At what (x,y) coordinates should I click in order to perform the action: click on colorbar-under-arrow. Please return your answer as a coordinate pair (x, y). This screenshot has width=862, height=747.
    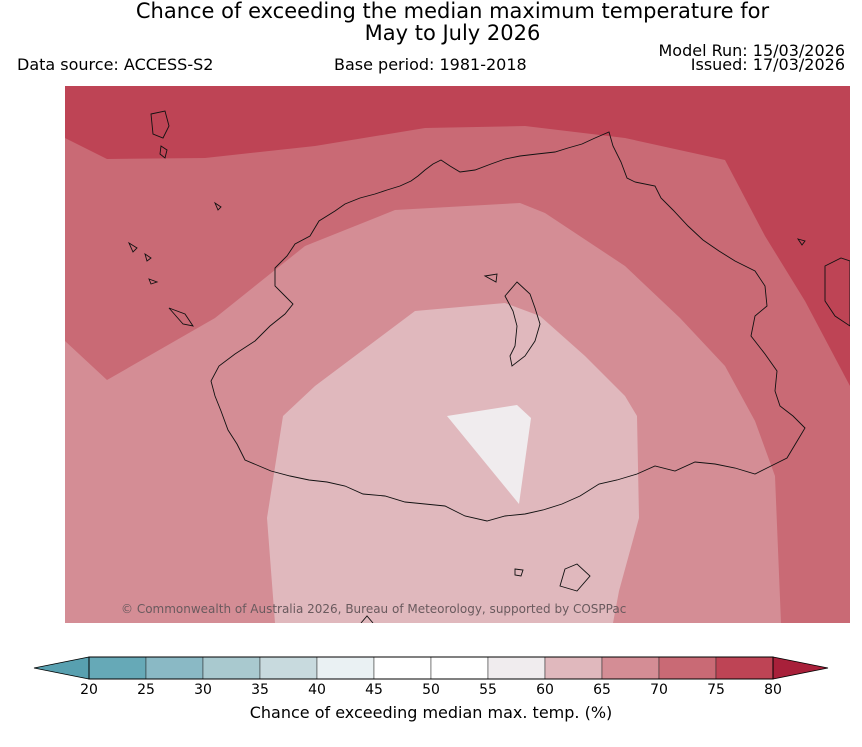
    Looking at the image, I should click on (61, 668).